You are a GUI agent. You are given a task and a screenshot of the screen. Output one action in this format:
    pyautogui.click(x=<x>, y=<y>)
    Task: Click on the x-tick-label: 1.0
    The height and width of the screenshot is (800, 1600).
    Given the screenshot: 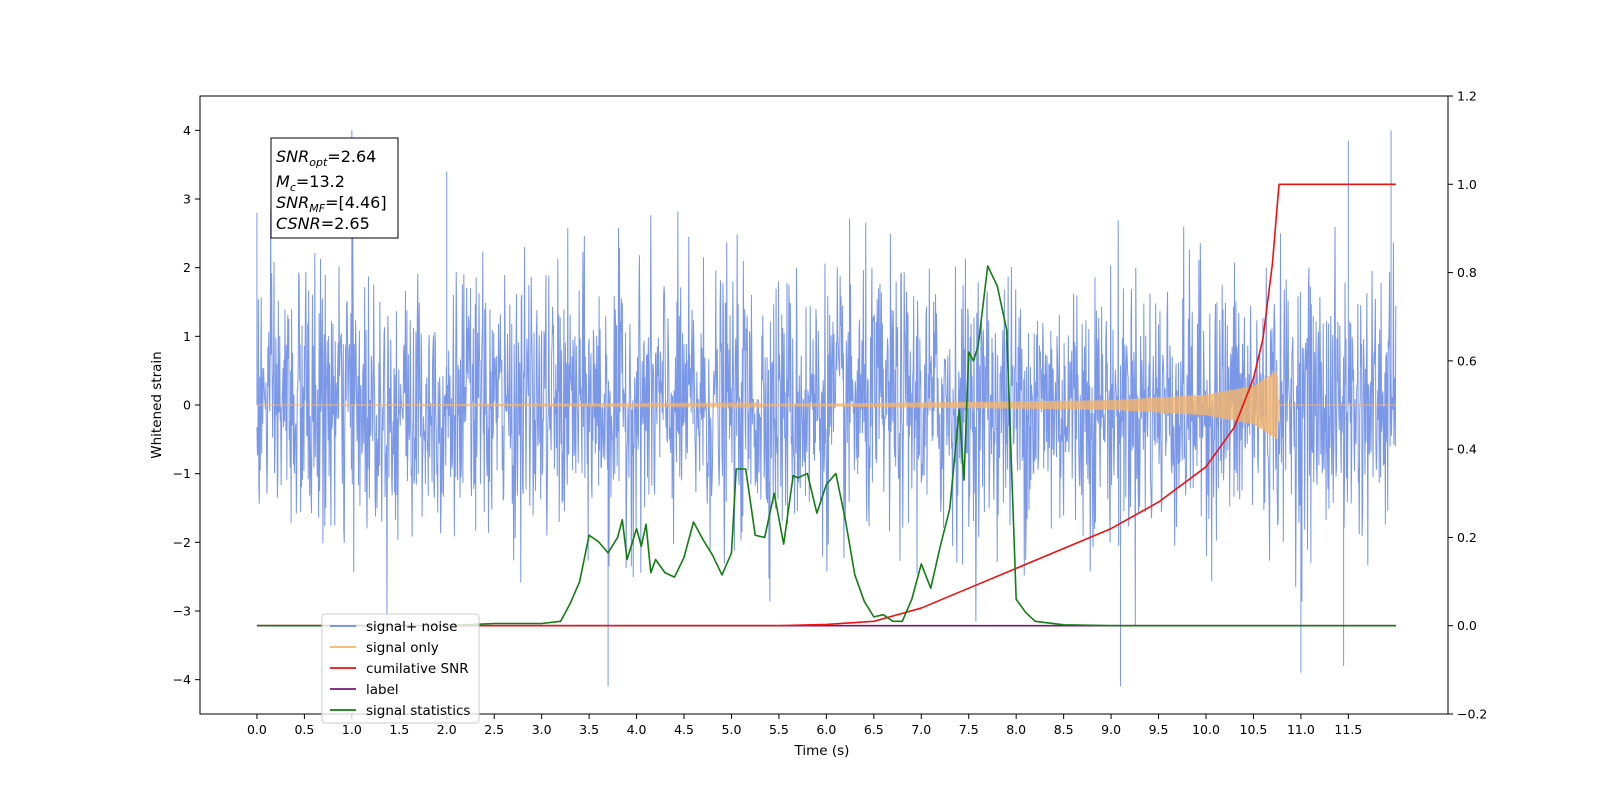 What is the action you would take?
    pyautogui.click(x=352, y=729)
    